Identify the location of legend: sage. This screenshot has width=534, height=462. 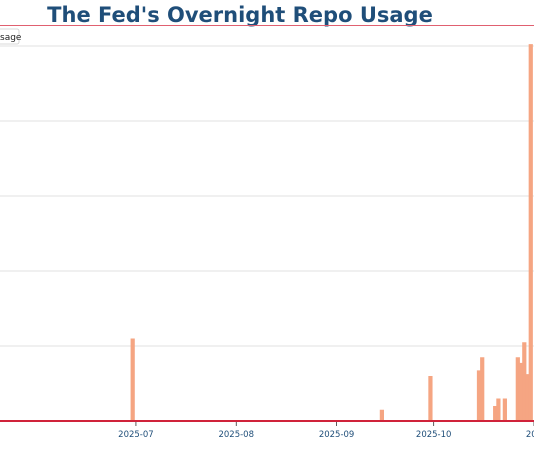
(11, 36).